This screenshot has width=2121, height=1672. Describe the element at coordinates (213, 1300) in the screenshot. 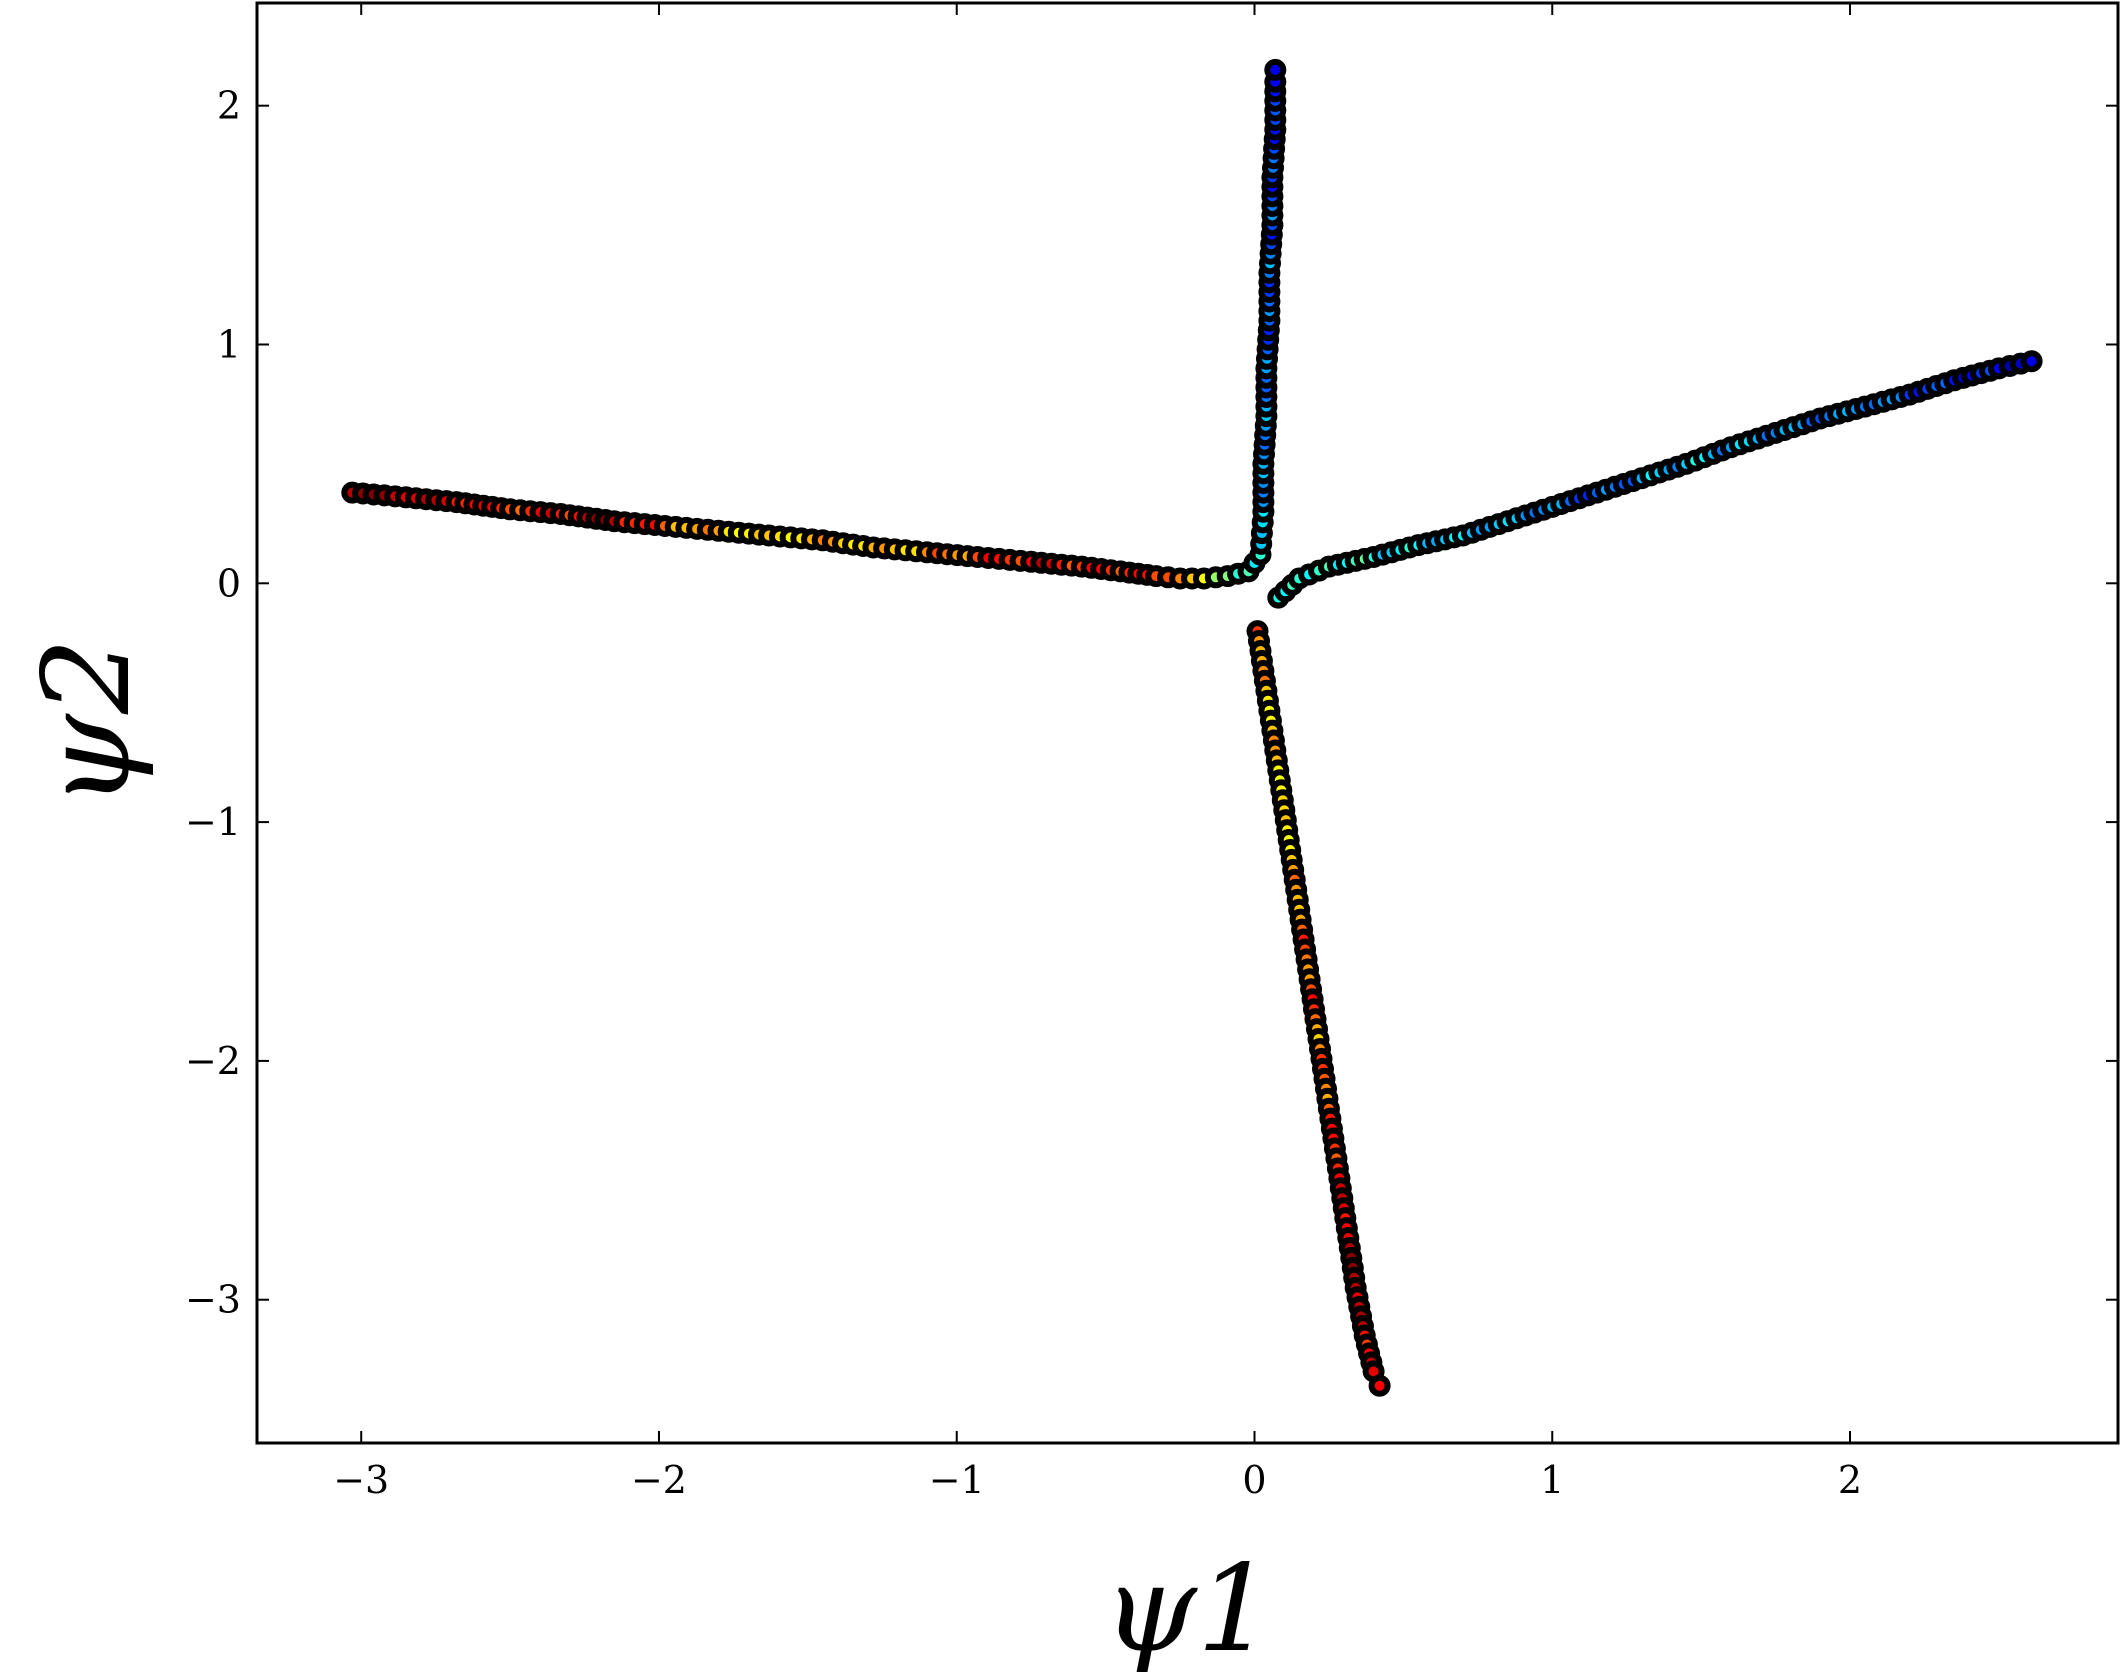

I see `y-tick-label: −3` at that location.